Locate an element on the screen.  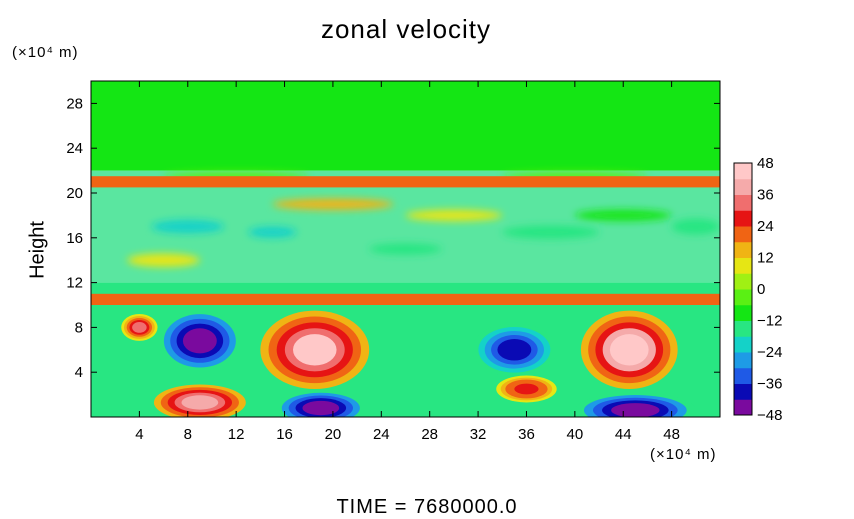
colorbar-tick-label: −36 is located at coordinates (769, 384).